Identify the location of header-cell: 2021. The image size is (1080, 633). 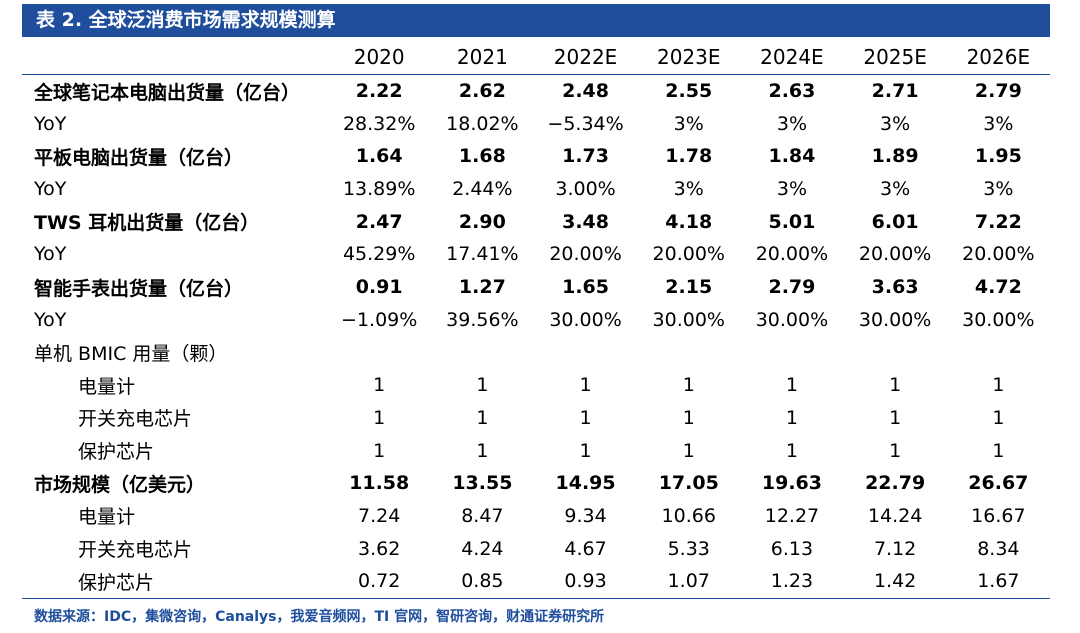
(482, 58).